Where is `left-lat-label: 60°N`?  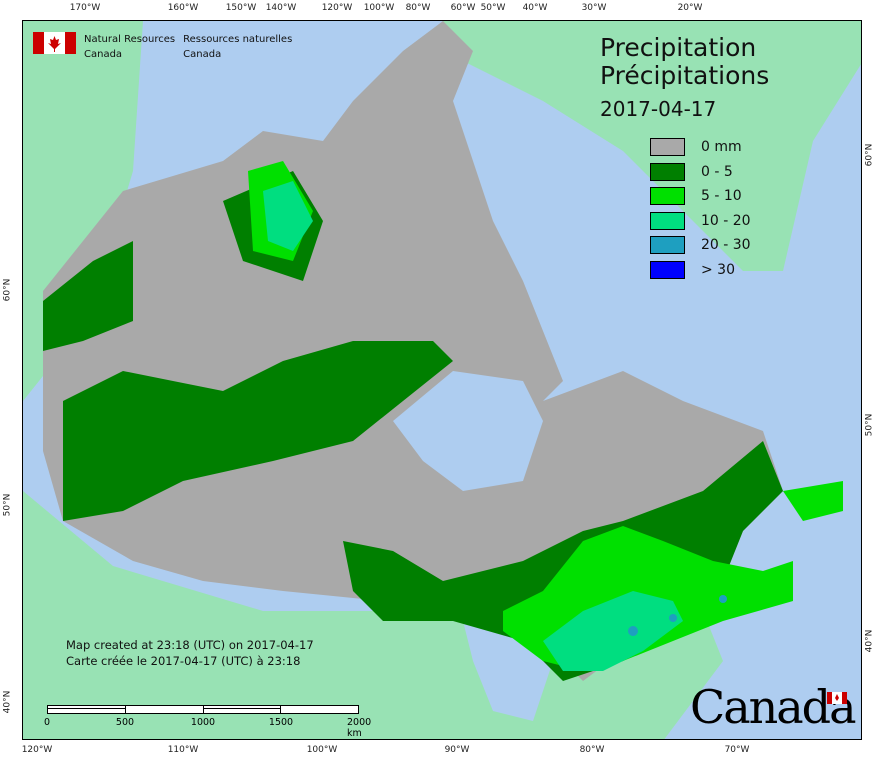
left-lat-label: 60°N is located at coordinates (7, 290).